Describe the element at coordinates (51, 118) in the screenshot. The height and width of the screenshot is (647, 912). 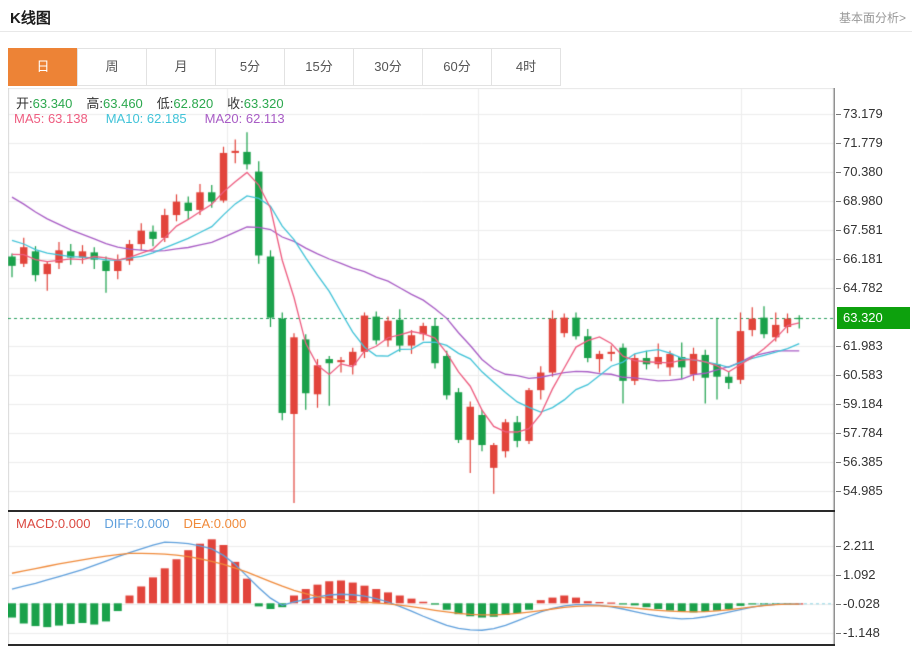
I see `ma5-legend: MA5: 63.138` at that location.